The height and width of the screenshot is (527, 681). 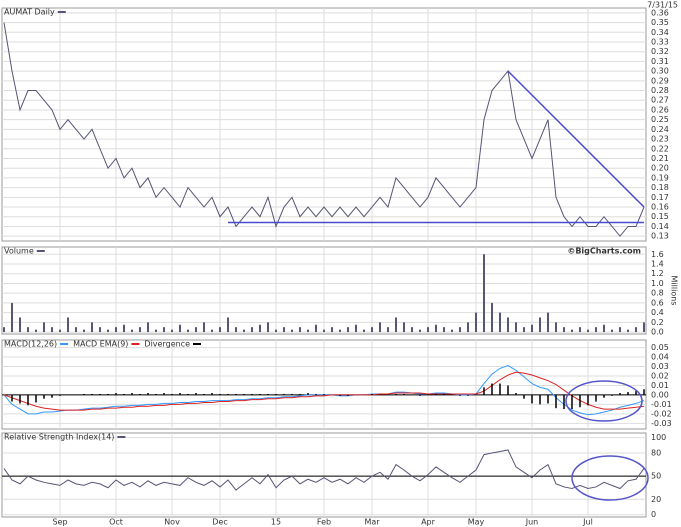 What do you see at coordinates (657, 293) in the screenshot?
I see `y-tick-label: 0.8` at bounding box center [657, 293].